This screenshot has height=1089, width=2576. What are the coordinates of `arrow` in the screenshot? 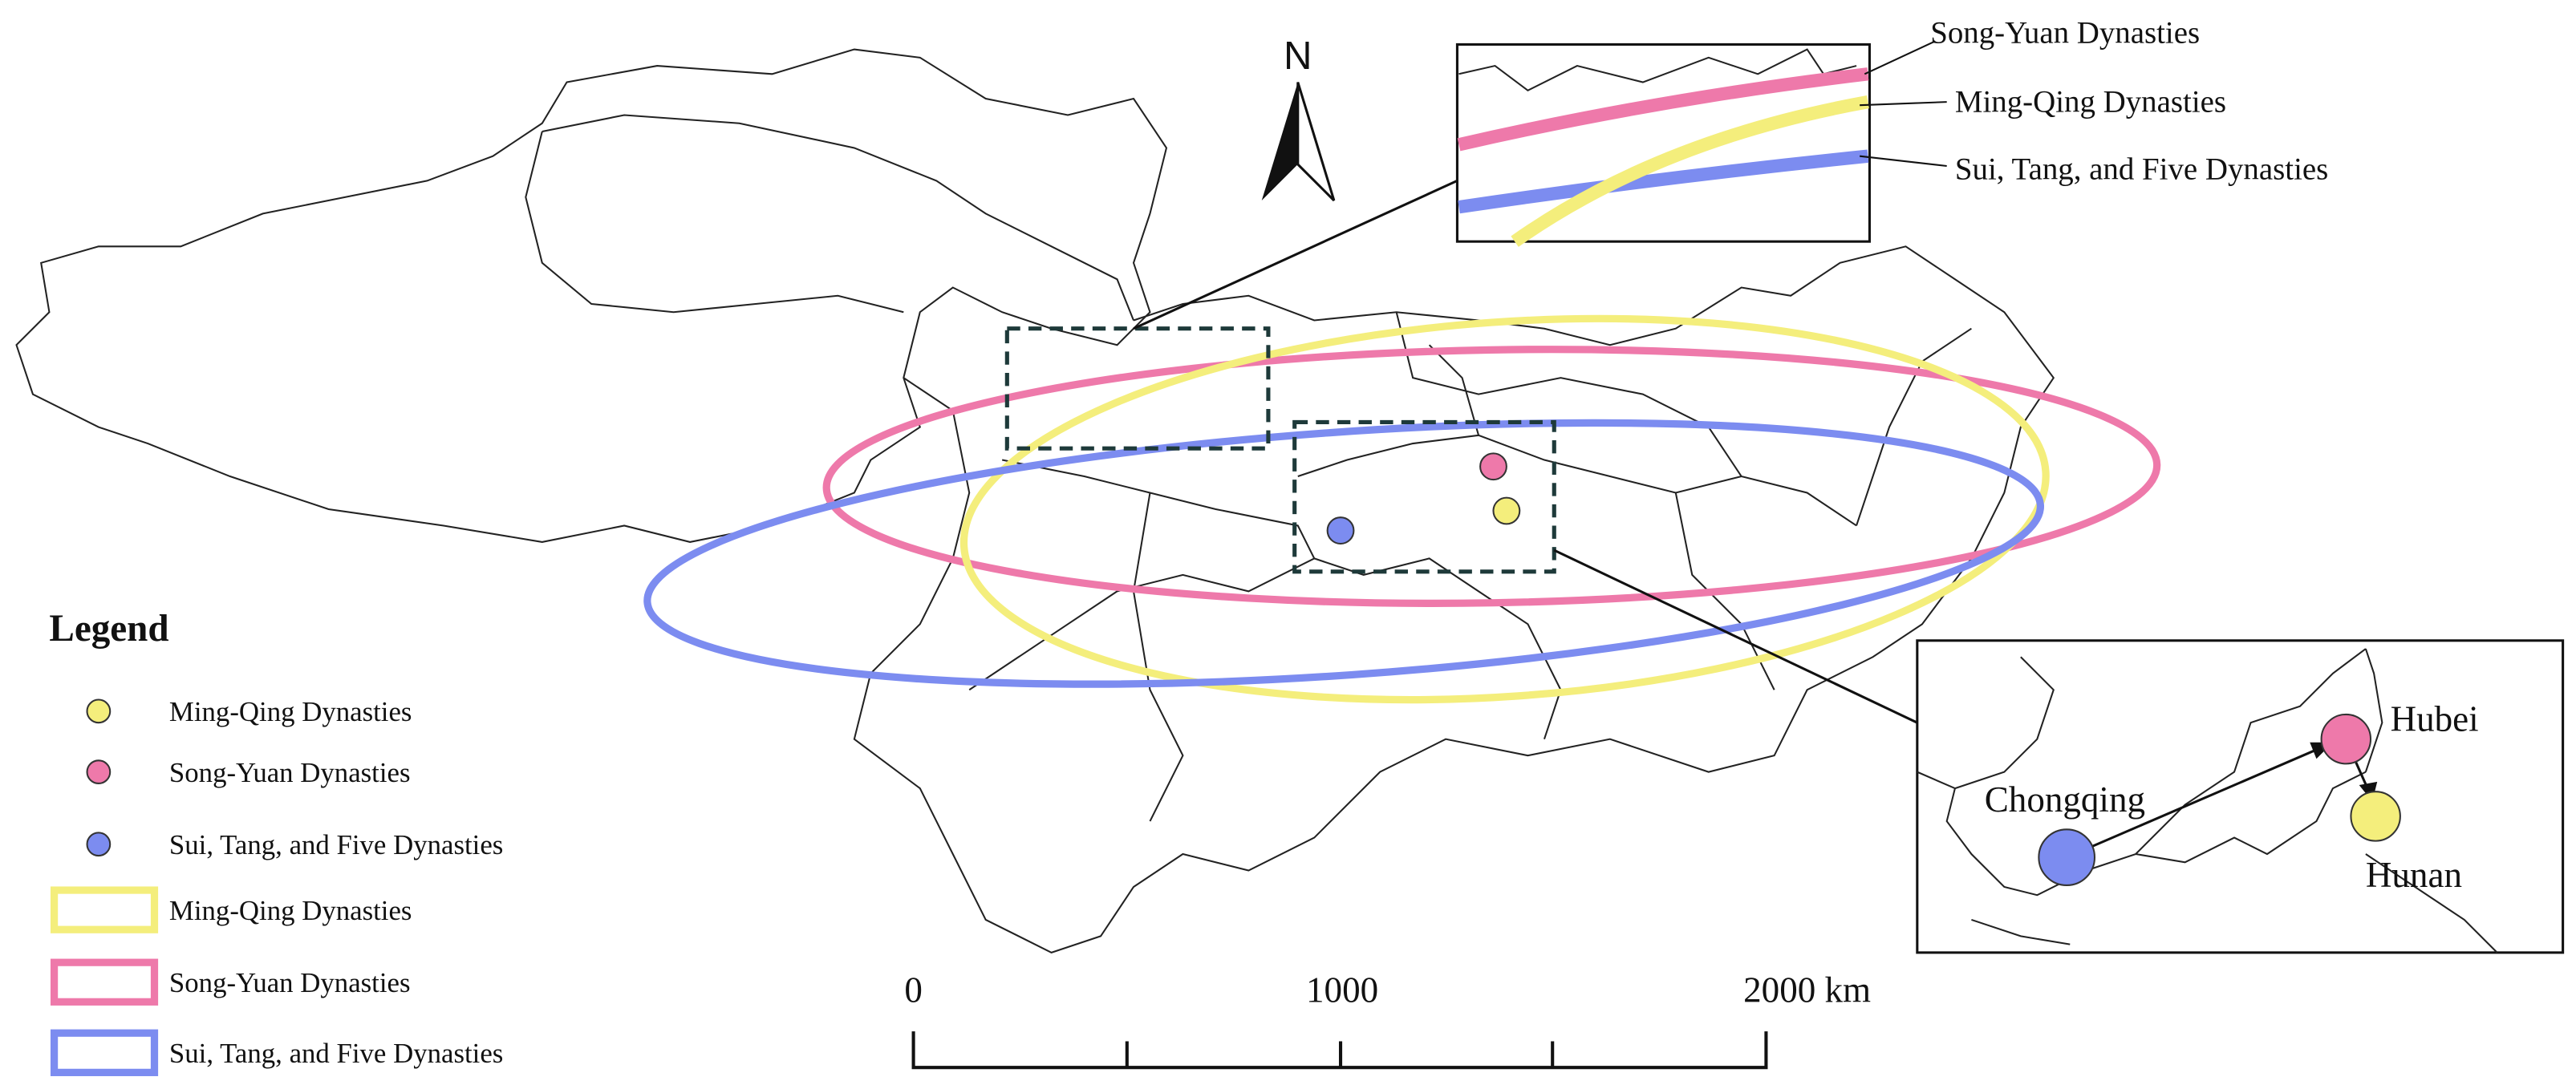 It's located at (2198, 801).